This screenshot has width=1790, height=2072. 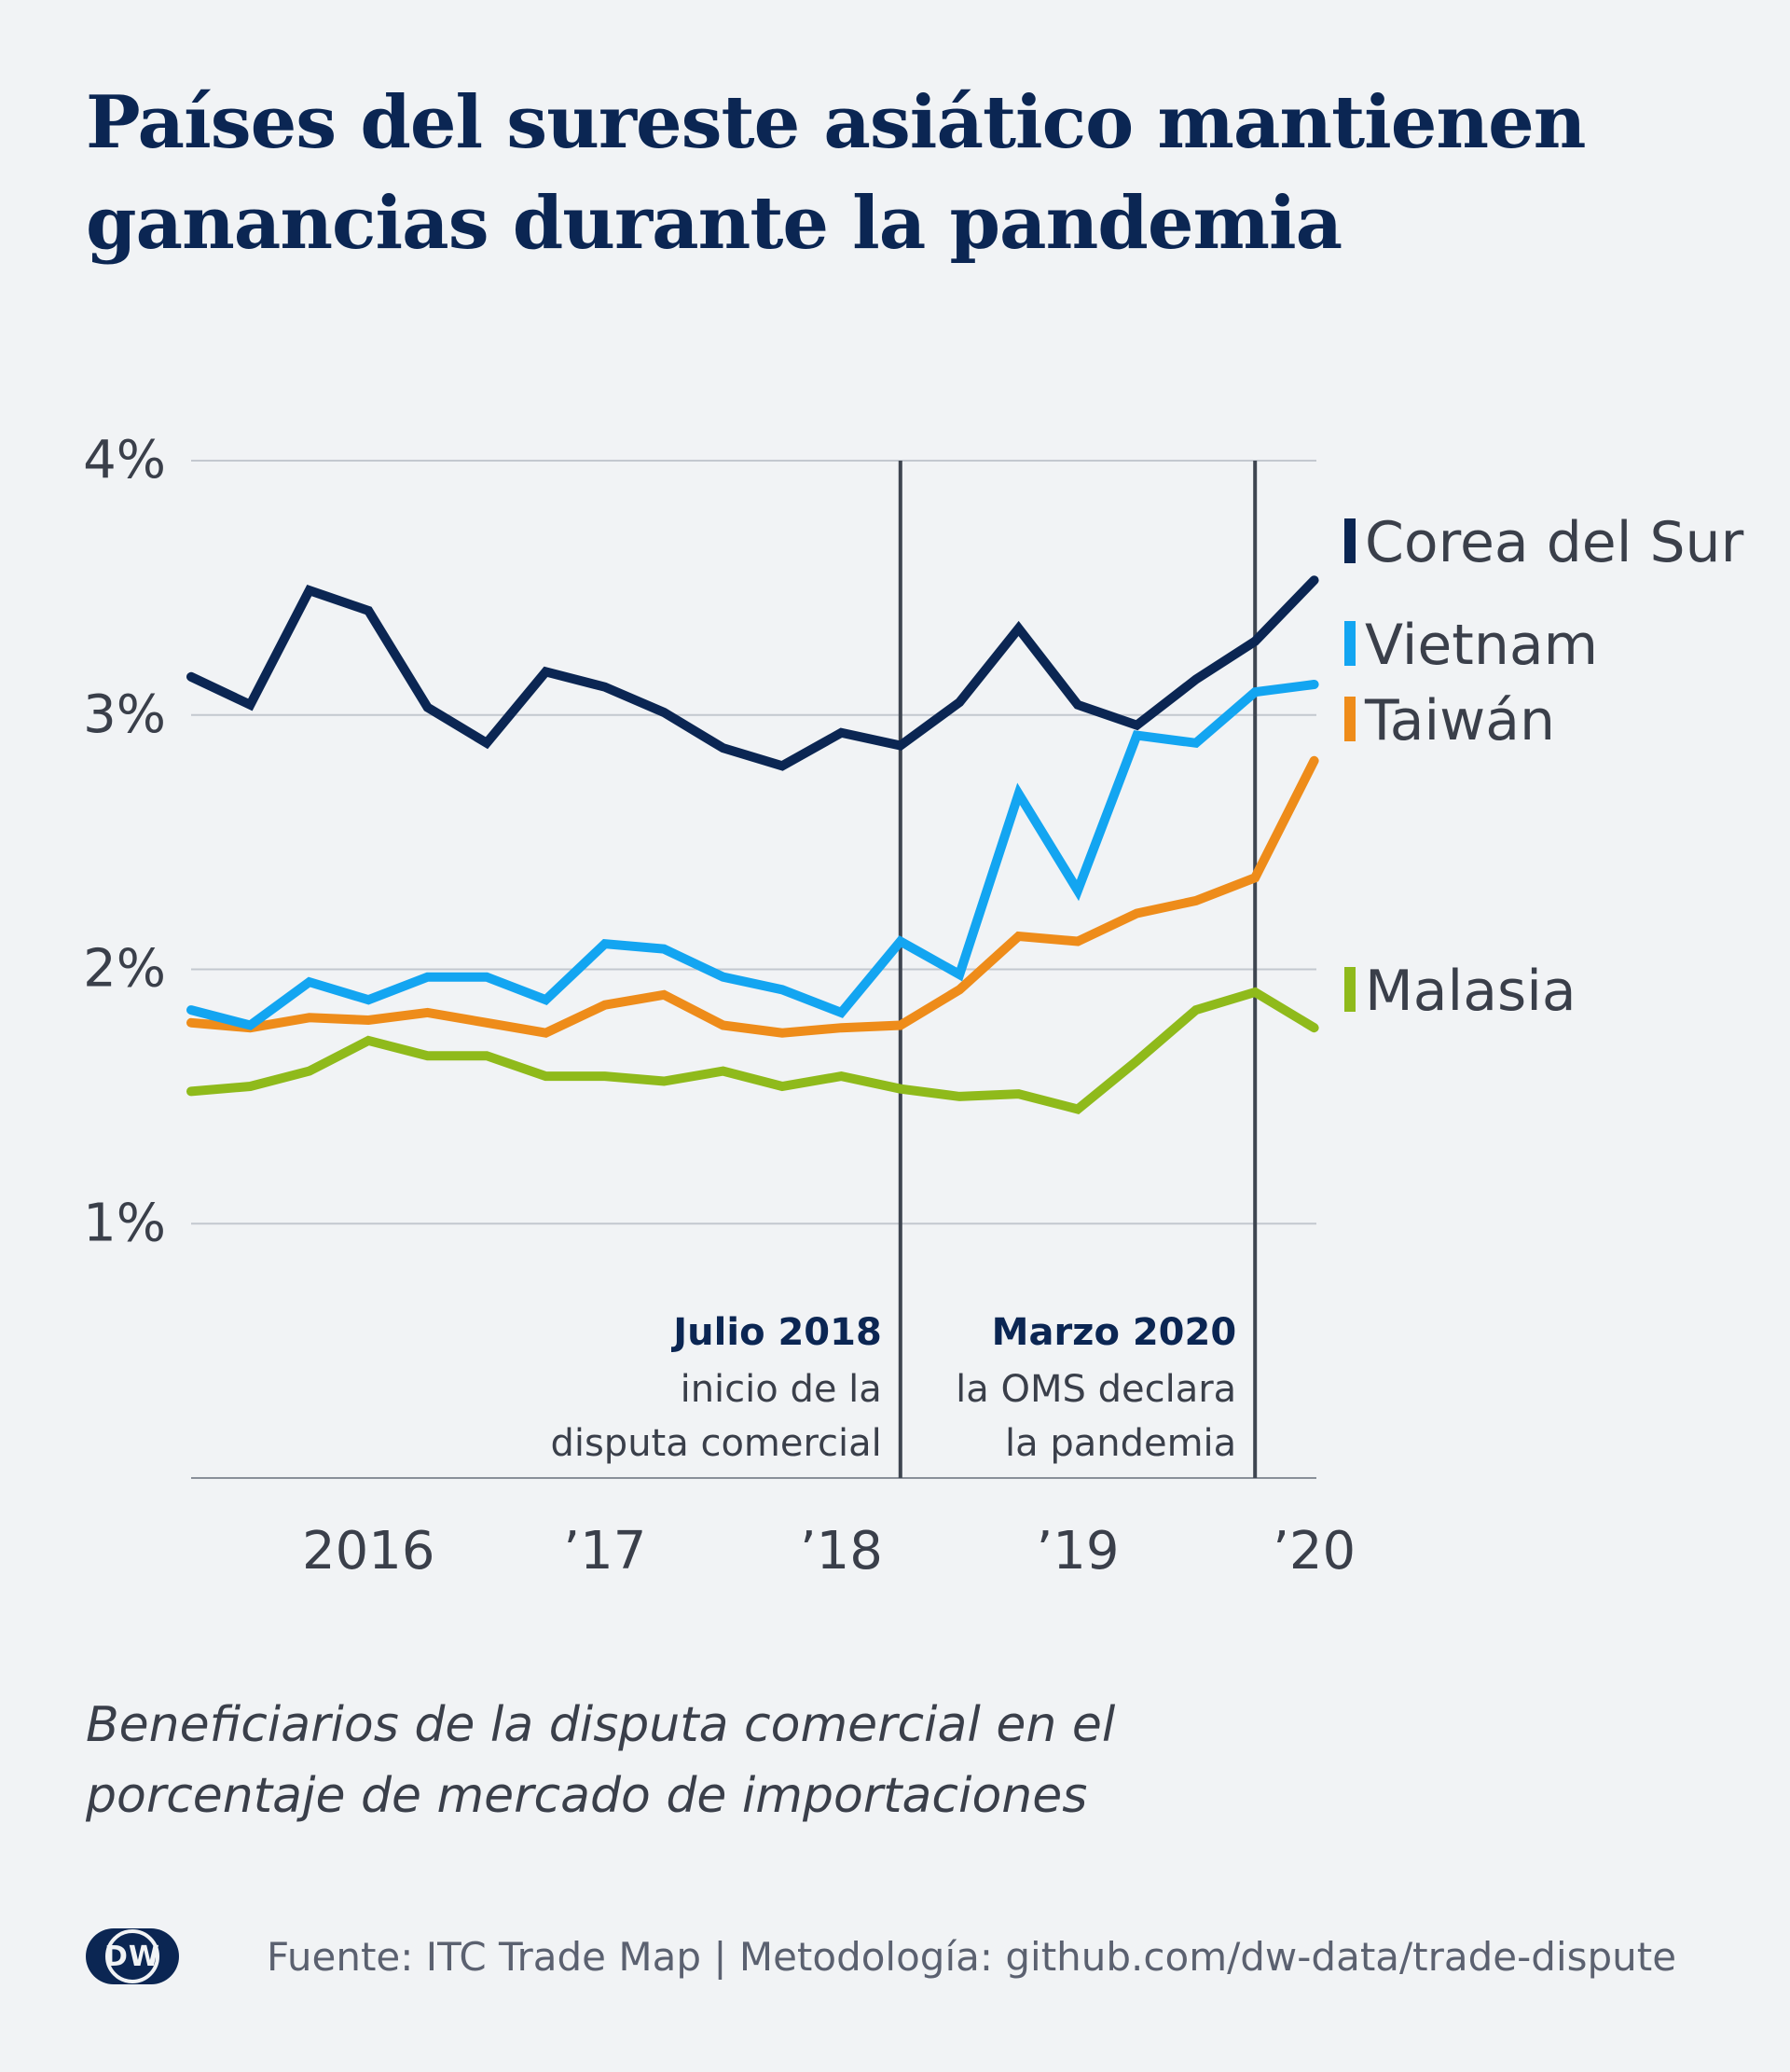 I want to click on y-tick-label: 3%, so click(x=124, y=714).